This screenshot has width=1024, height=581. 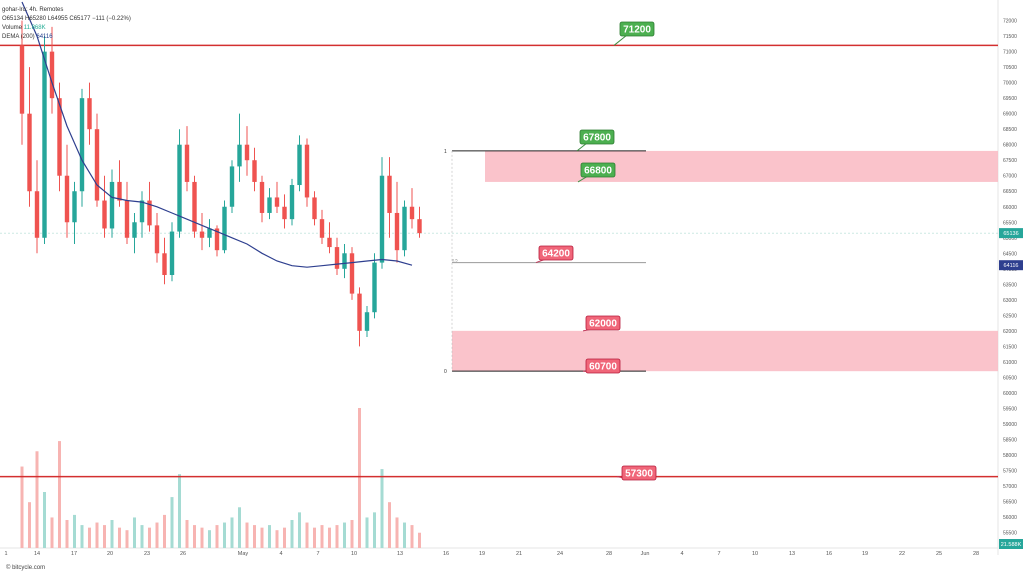 What do you see at coordinates (1011, 266) in the screenshot?
I see `ma-value-tag-label: 64116` at bounding box center [1011, 266].